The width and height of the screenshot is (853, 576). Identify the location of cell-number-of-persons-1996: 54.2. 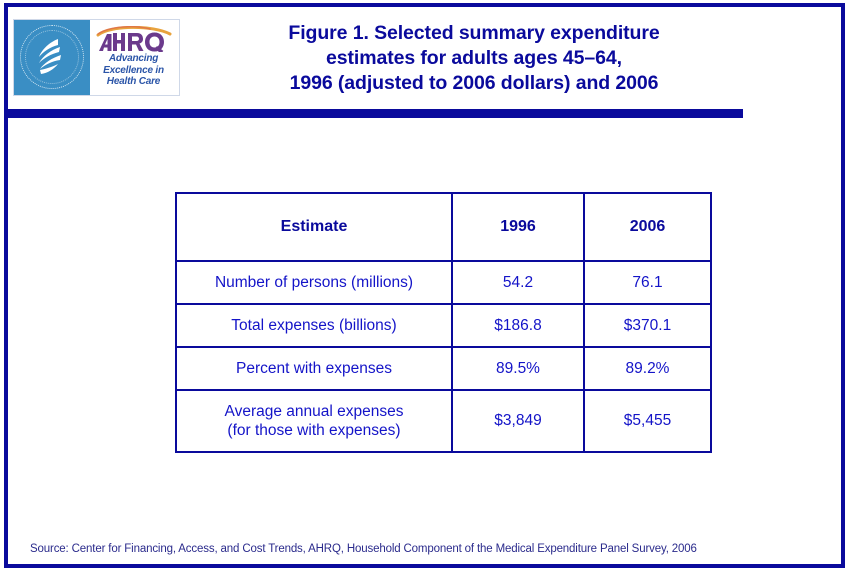
(518, 282).